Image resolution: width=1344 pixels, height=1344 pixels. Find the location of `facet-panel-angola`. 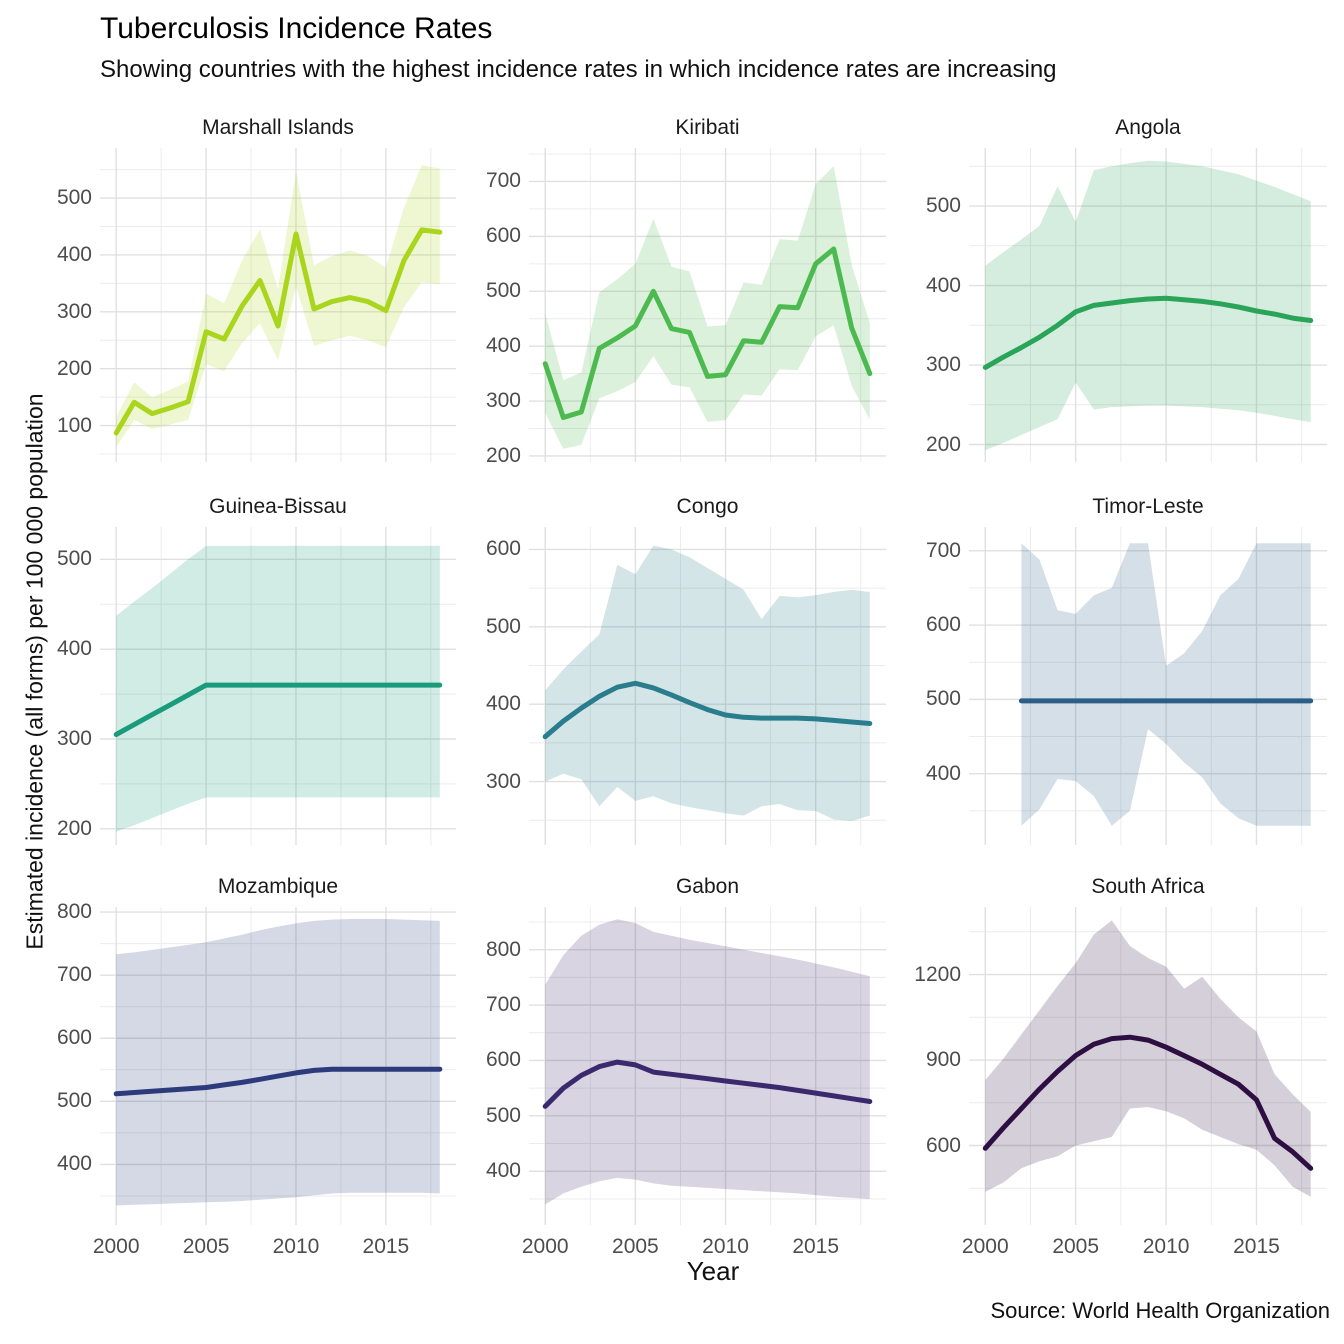

facet-panel-angola is located at coordinates (1148, 305).